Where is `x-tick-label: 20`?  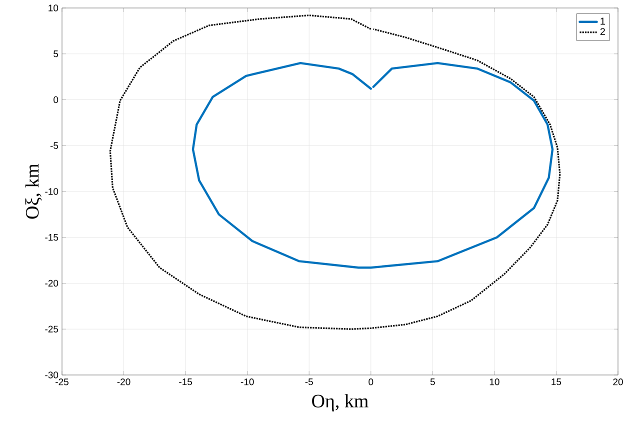
x-tick-label: 20 is located at coordinates (618, 382).